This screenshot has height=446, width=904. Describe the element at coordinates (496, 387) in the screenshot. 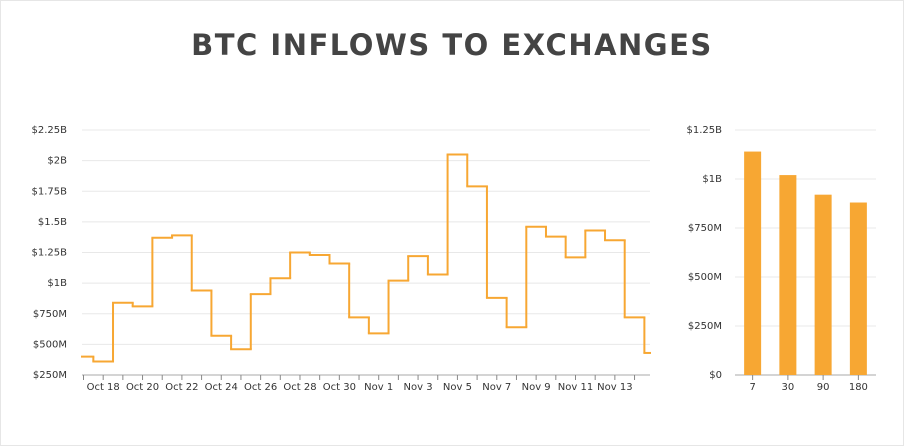

I see `x-tick-label: Nov 7` at that location.